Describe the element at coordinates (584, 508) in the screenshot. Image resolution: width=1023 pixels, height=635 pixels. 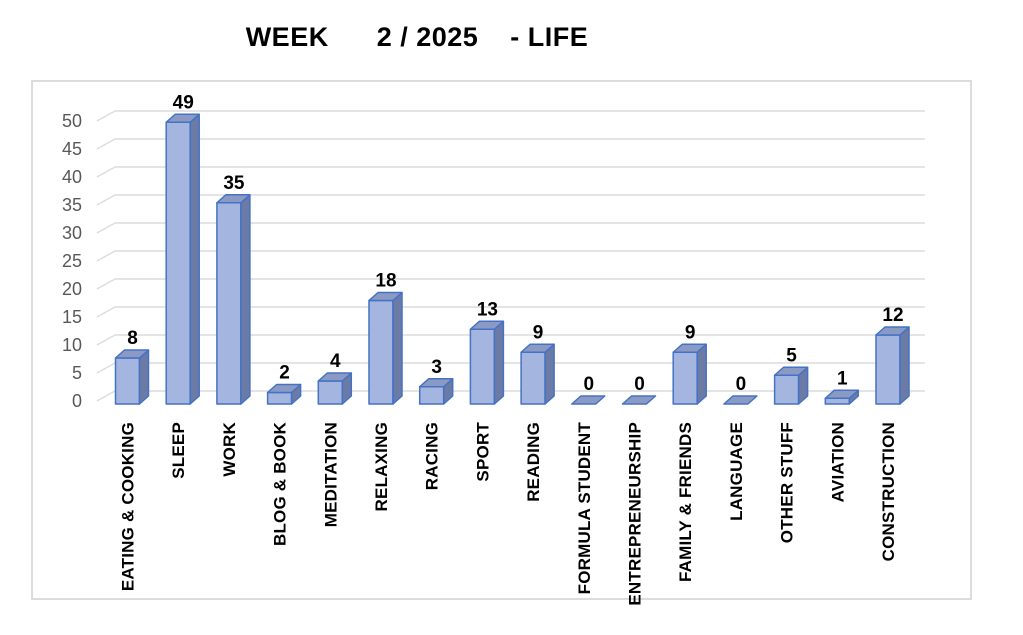
I see `x-axis-category-label: FORMULA STUDENT` at that location.